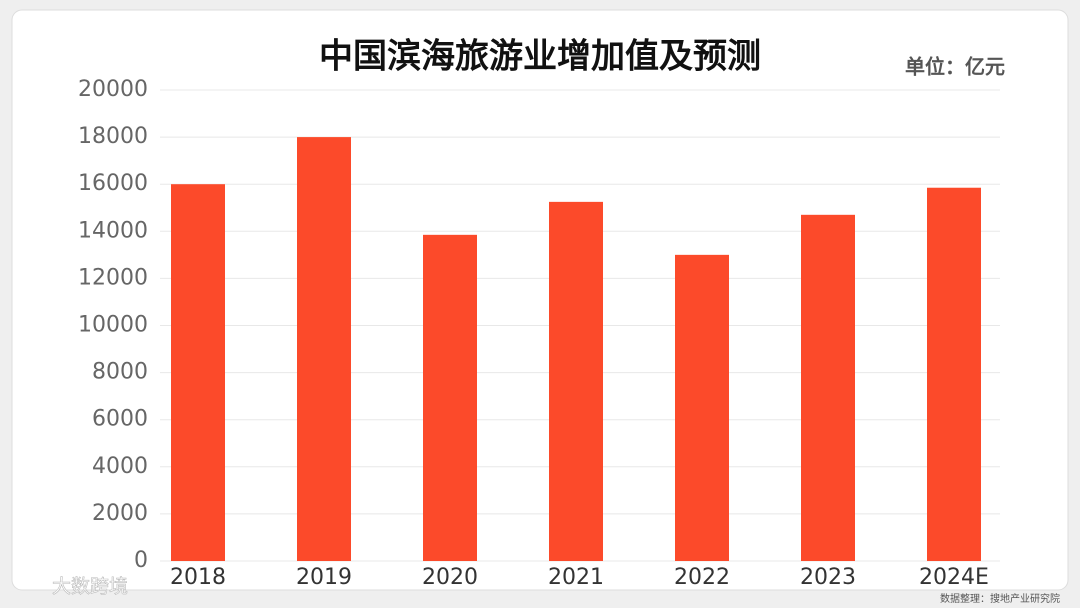 The image size is (1080, 608). I want to click on y-tick-label: 18000, so click(113, 136).